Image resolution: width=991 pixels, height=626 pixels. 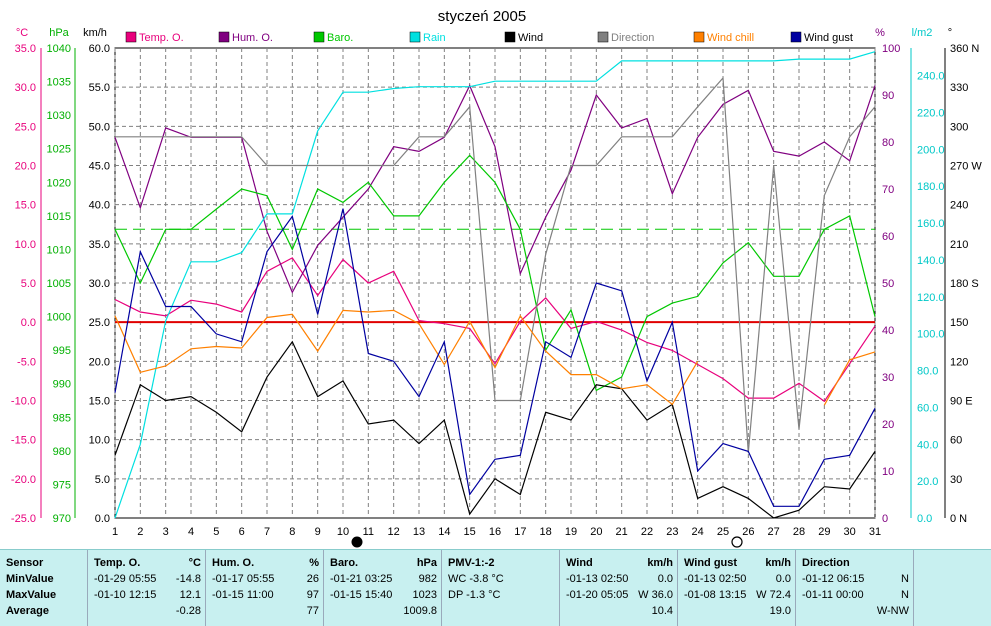 What do you see at coordinates (62, 418) in the screenshot?
I see `baro-tick-label: 985` at bounding box center [62, 418].